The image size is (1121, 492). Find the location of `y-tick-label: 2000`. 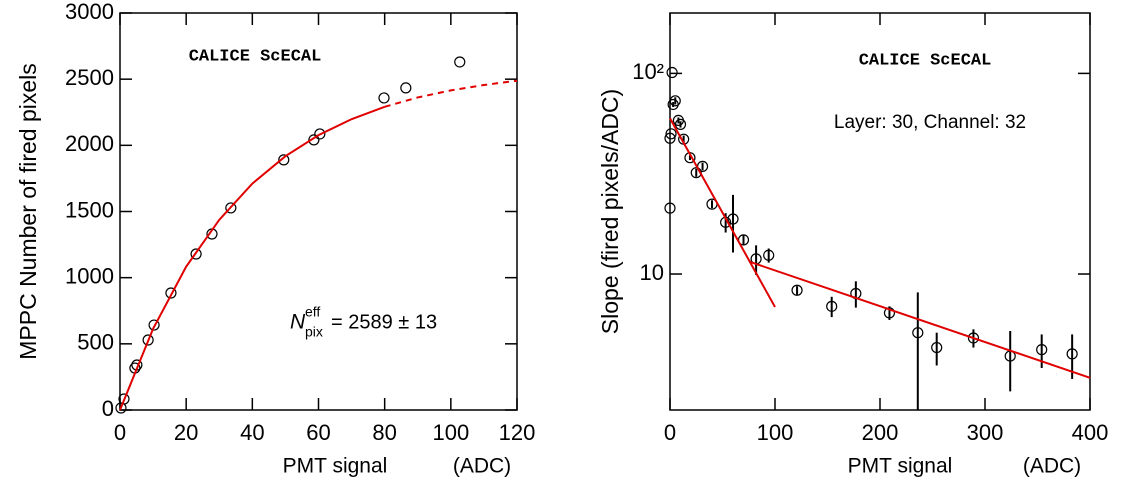

y-tick-label: 2000 is located at coordinates (89, 143).